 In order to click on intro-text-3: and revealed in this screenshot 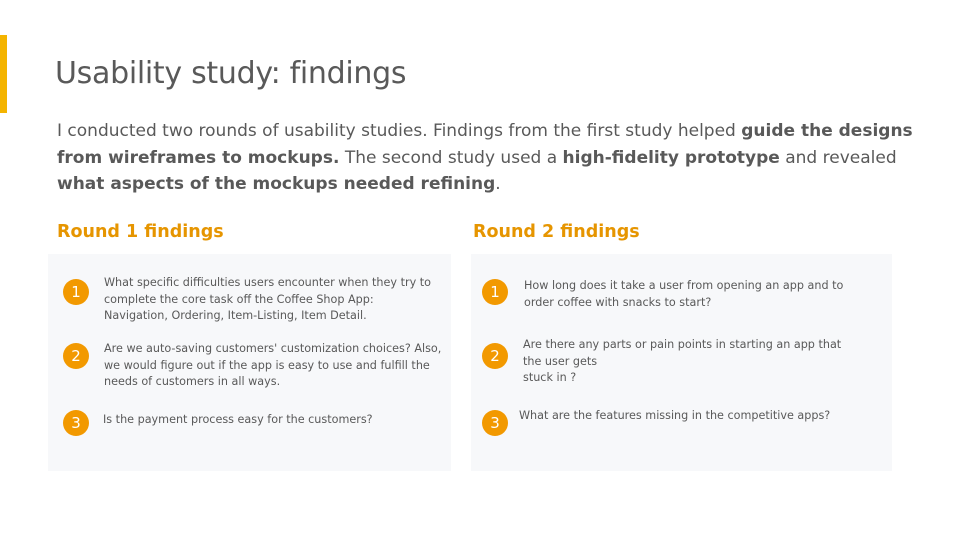, I will do `click(838, 157)`.